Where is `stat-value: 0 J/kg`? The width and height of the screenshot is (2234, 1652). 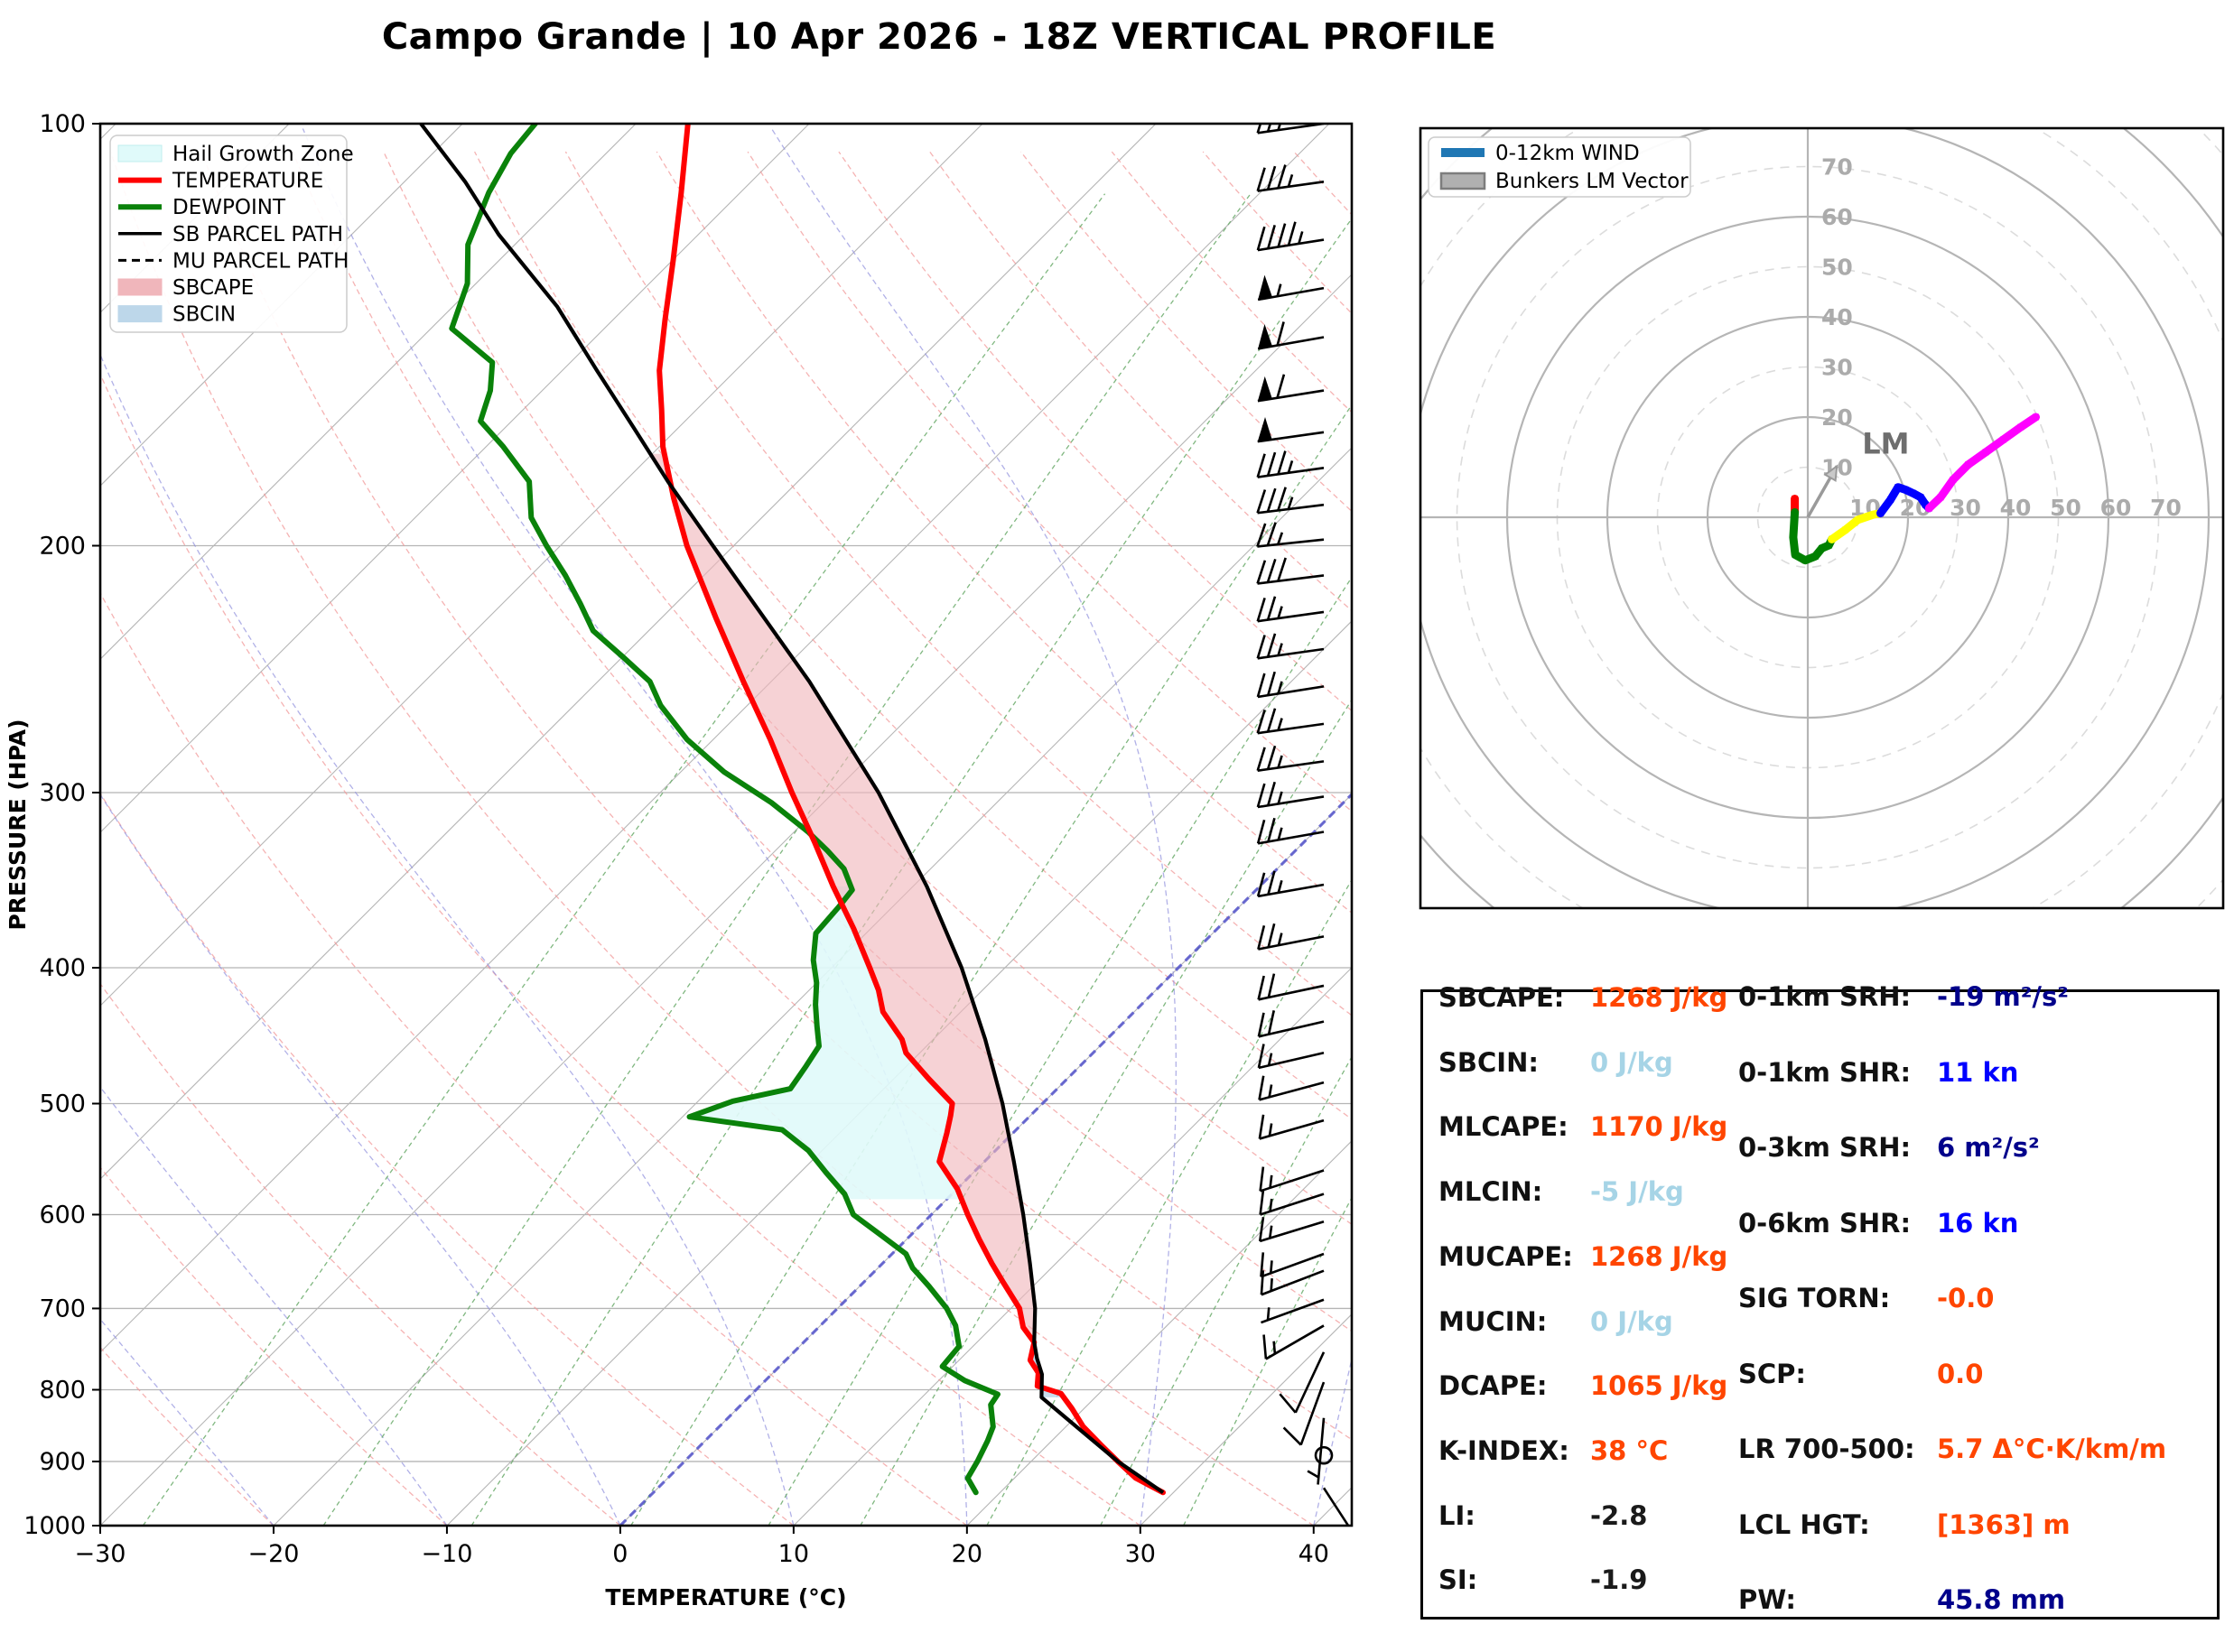
stat-value: 0 J/kg is located at coordinates (1631, 1062).